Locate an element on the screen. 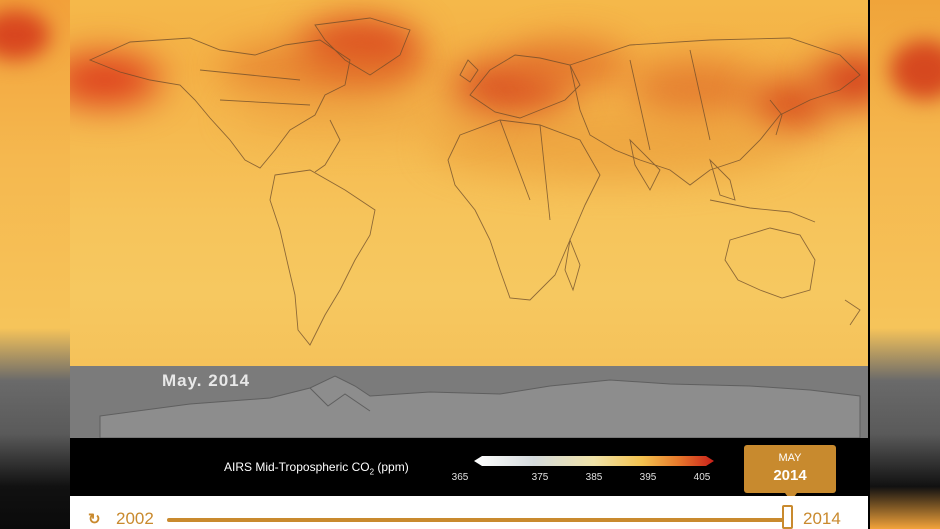 Image resolution: width=940 pixels, height=529 pixels. current-month: MAY is located at coordinates (790, 458).